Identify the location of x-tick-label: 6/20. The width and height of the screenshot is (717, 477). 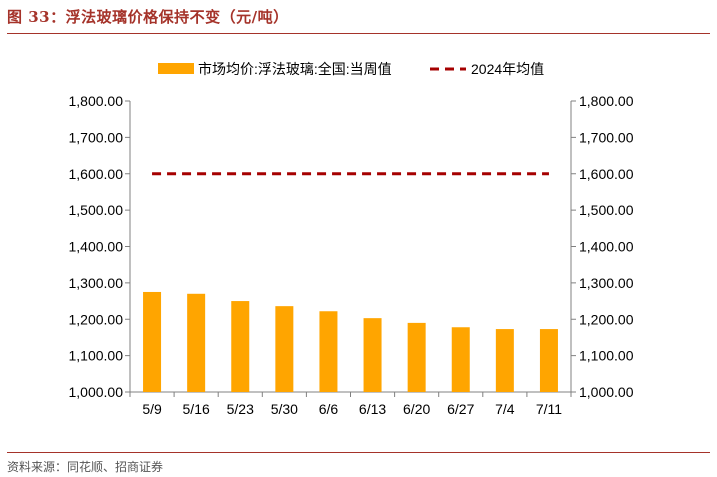
(416, 409).